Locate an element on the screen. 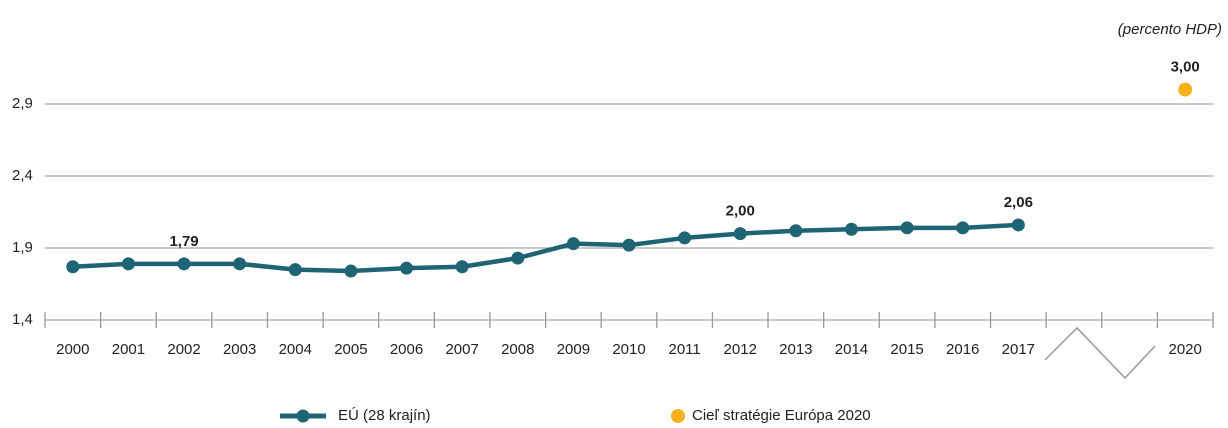 This screenshot has height=428, width=1228. data-label: 3,00 is located at coordinates (1185, 67).